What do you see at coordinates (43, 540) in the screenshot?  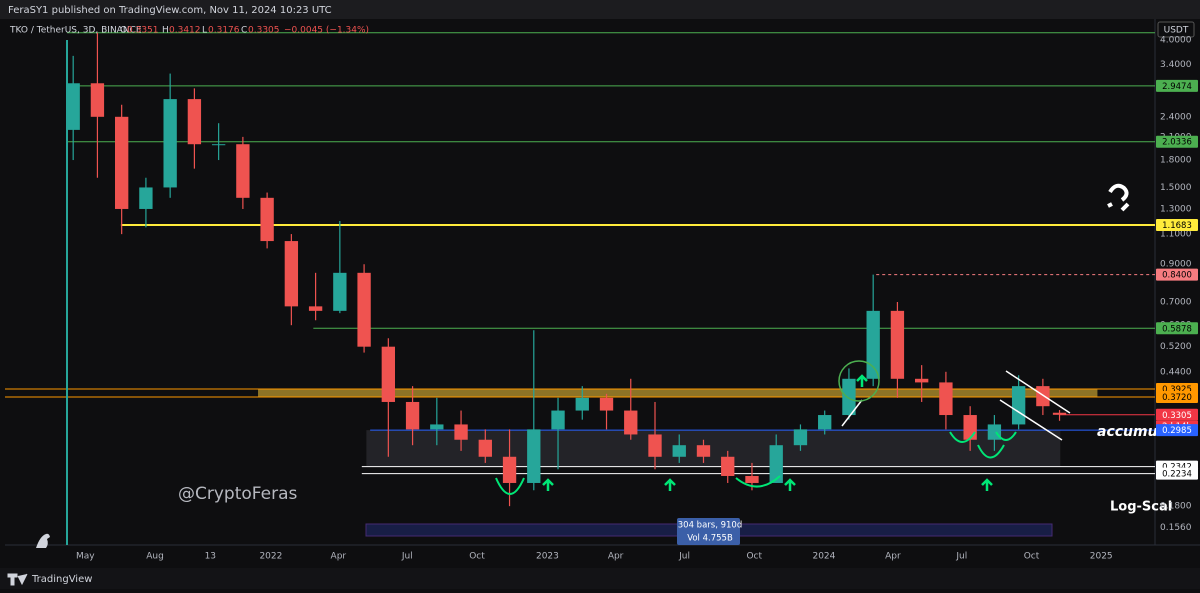 I see `dino-icon` at bounding box center [43, 540].